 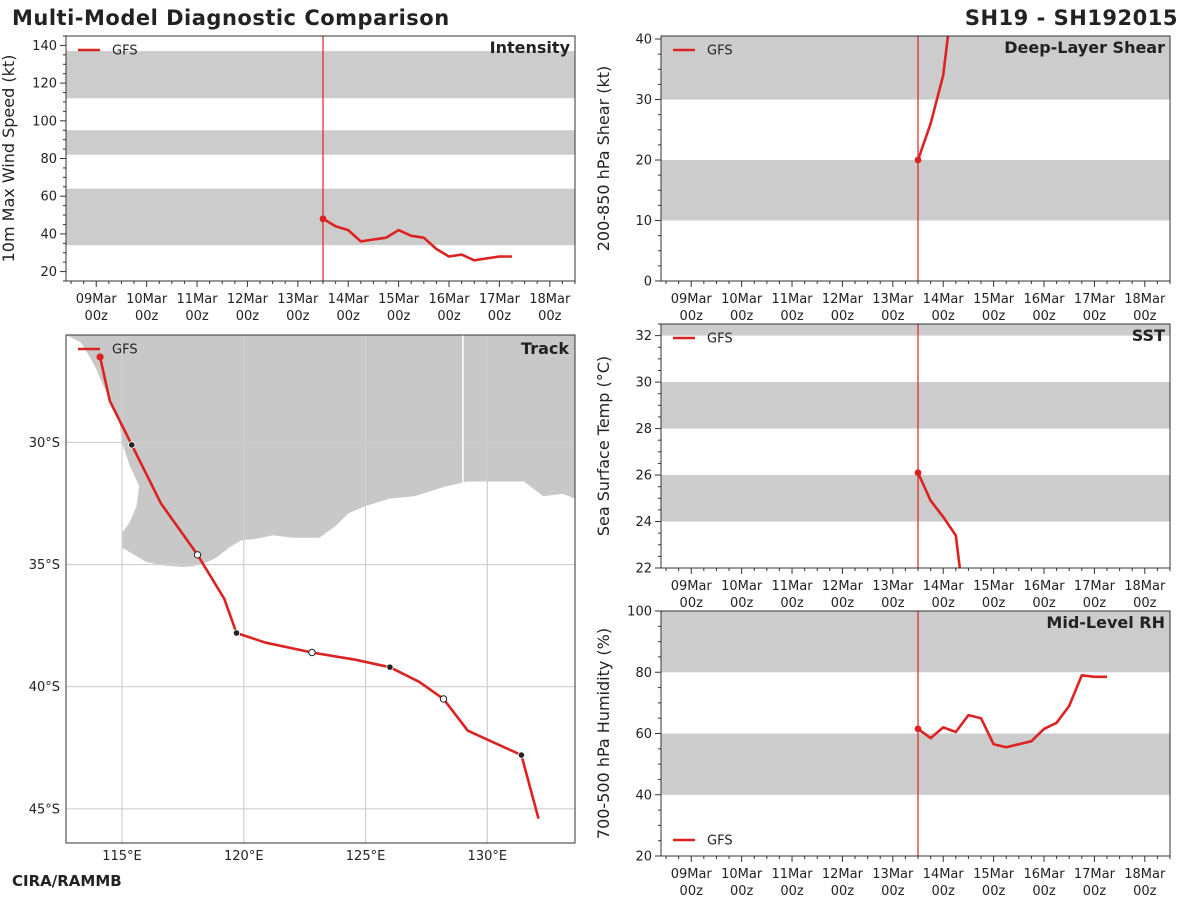 I want to click on plot-area, so click(x=915, y=158).